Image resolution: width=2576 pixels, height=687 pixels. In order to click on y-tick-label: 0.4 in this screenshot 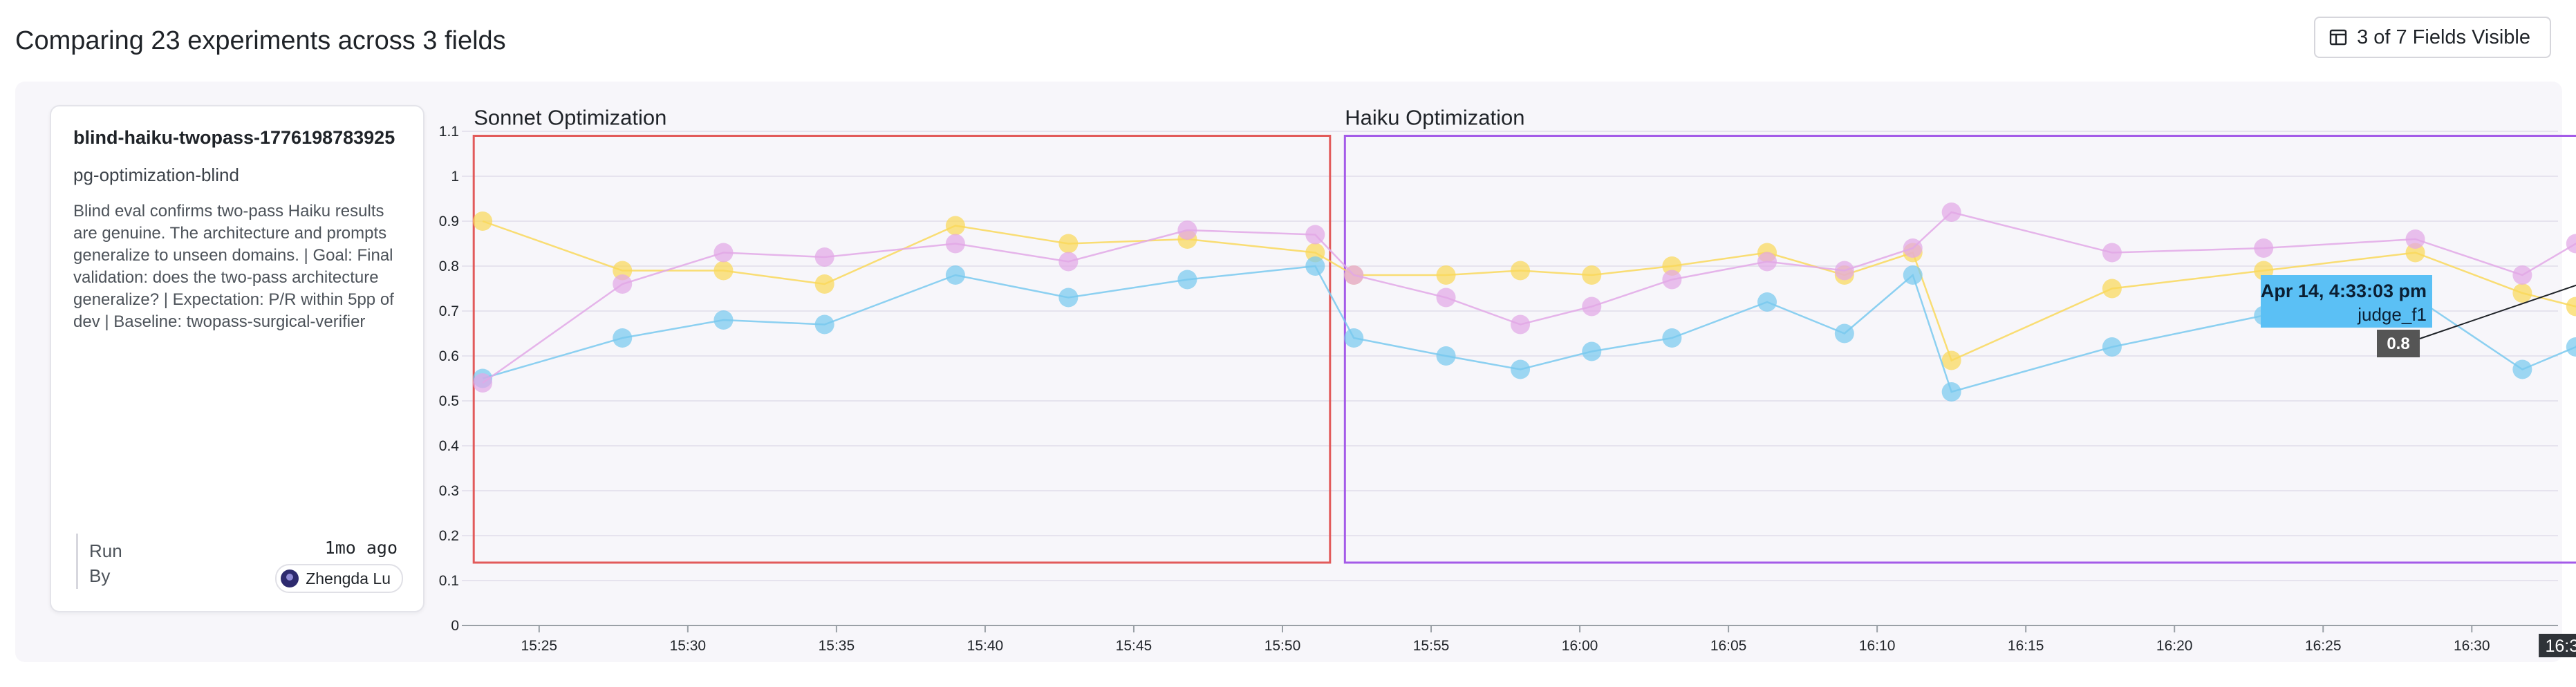, I will do `click(449, 446)`.